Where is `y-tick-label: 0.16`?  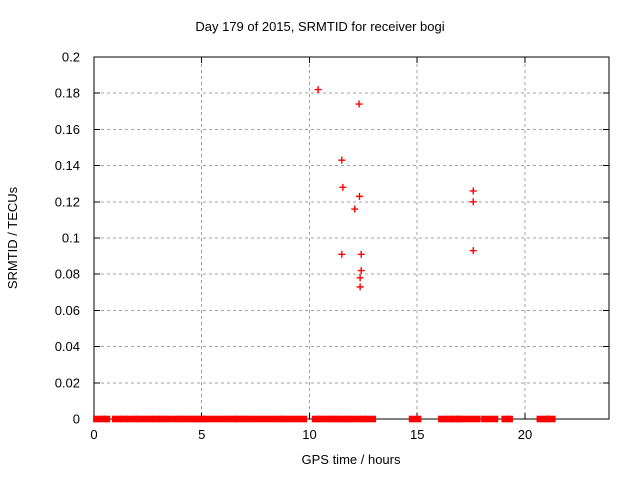 y-tick-label: 0.16 is located at coordinates (67, 129).